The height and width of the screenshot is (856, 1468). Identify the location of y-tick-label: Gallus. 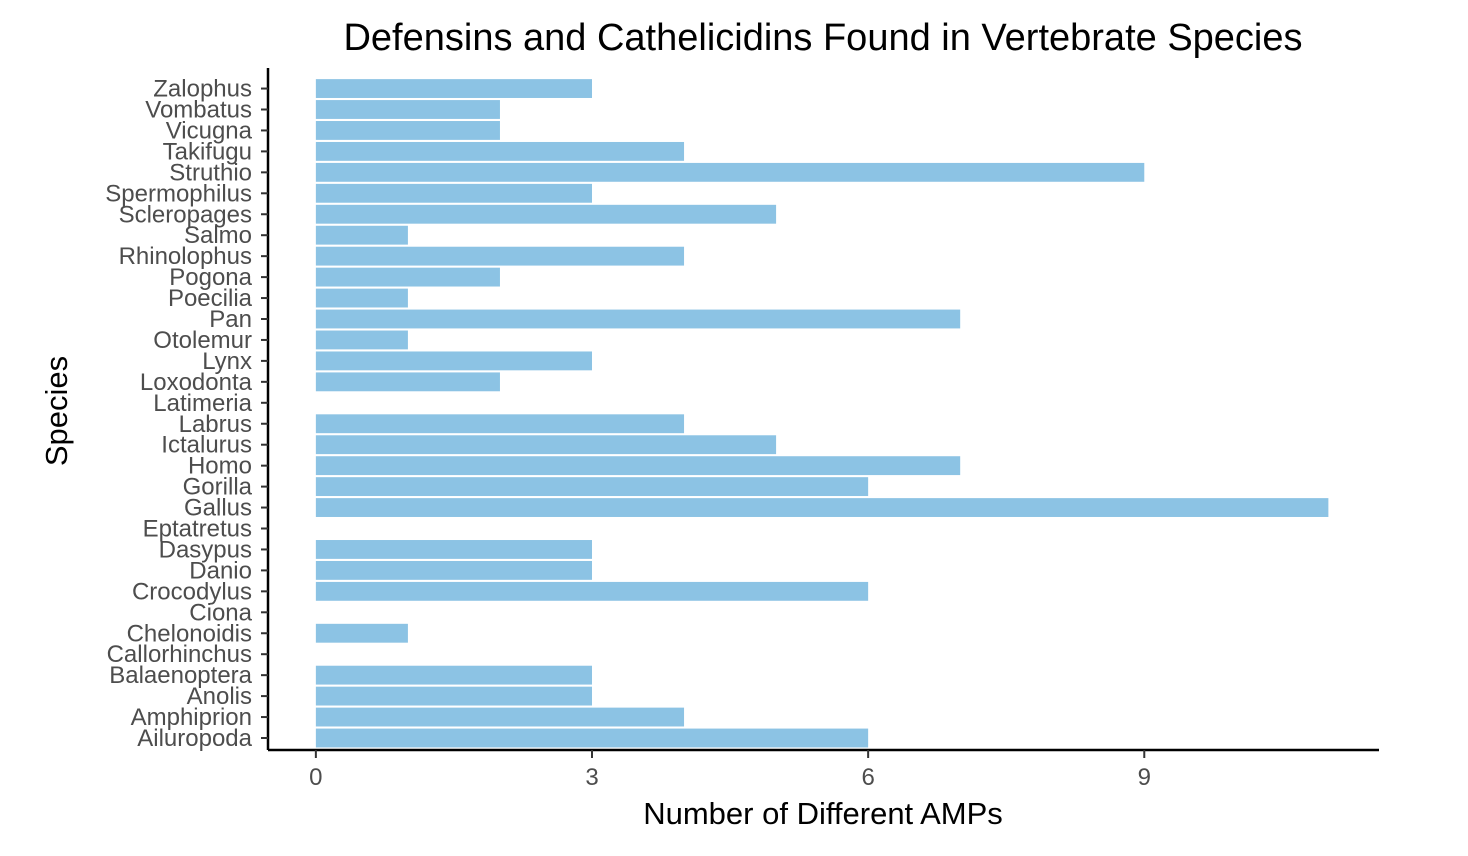
(218, 508).